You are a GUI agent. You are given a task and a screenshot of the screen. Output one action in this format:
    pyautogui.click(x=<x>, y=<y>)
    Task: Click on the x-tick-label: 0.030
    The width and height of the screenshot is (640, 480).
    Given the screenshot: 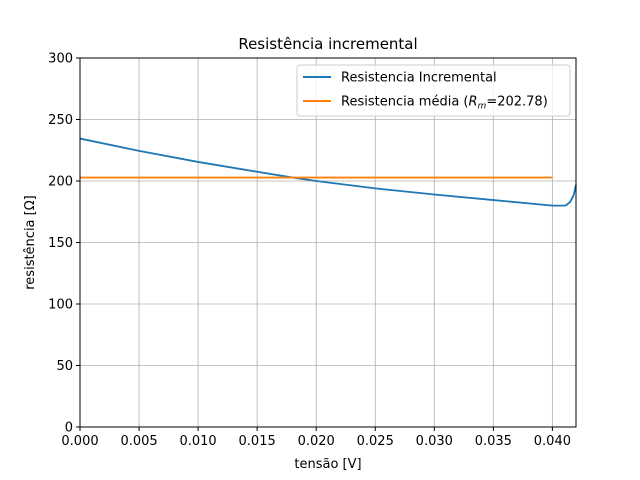 What is the action you would take?
    pyautogui.click(x=434, y=441)
    